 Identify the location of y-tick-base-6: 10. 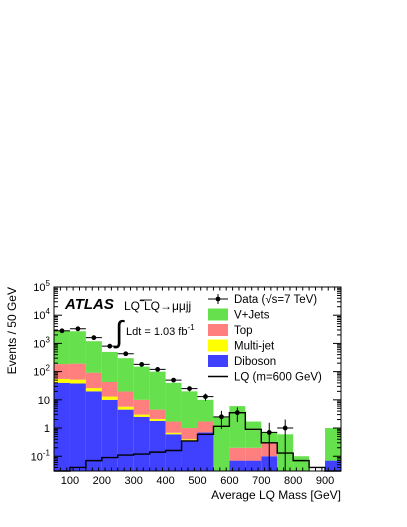
(39, 288).